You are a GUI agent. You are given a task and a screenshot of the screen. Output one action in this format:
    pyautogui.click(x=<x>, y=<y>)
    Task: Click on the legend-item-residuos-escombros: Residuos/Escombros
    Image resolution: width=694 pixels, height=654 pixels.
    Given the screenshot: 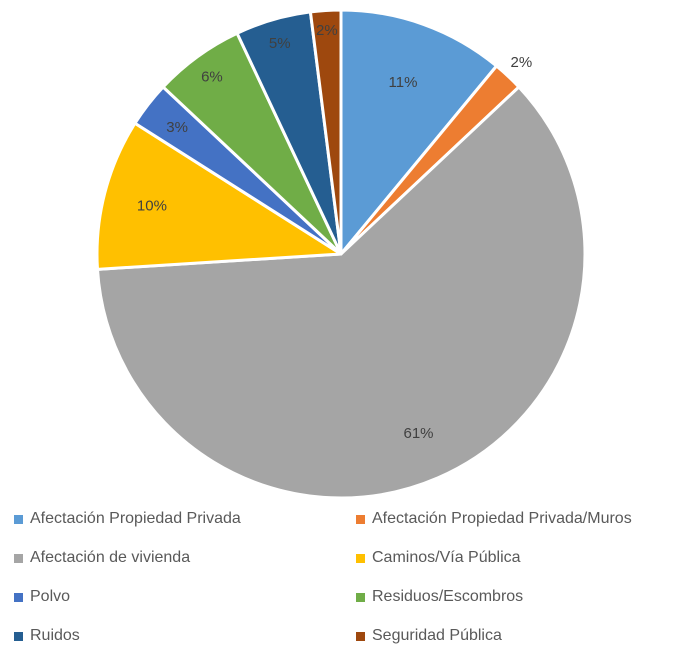 What is the action you would take?
    pyautogui.click(x=439, y=597)
    